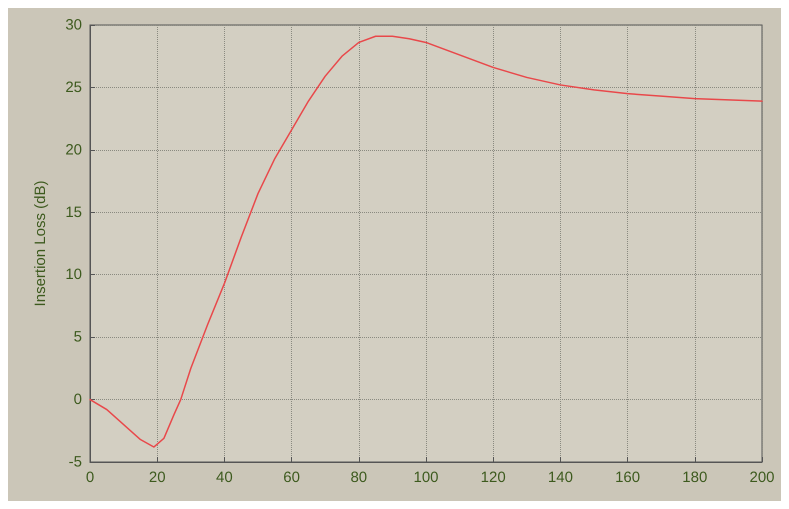 The width and height of the screenshot is (789, 509). What do you see at coordinates (73, 25) in the screenshot?
I see `y-tick-label: 30` at bounding box center [73, 25].